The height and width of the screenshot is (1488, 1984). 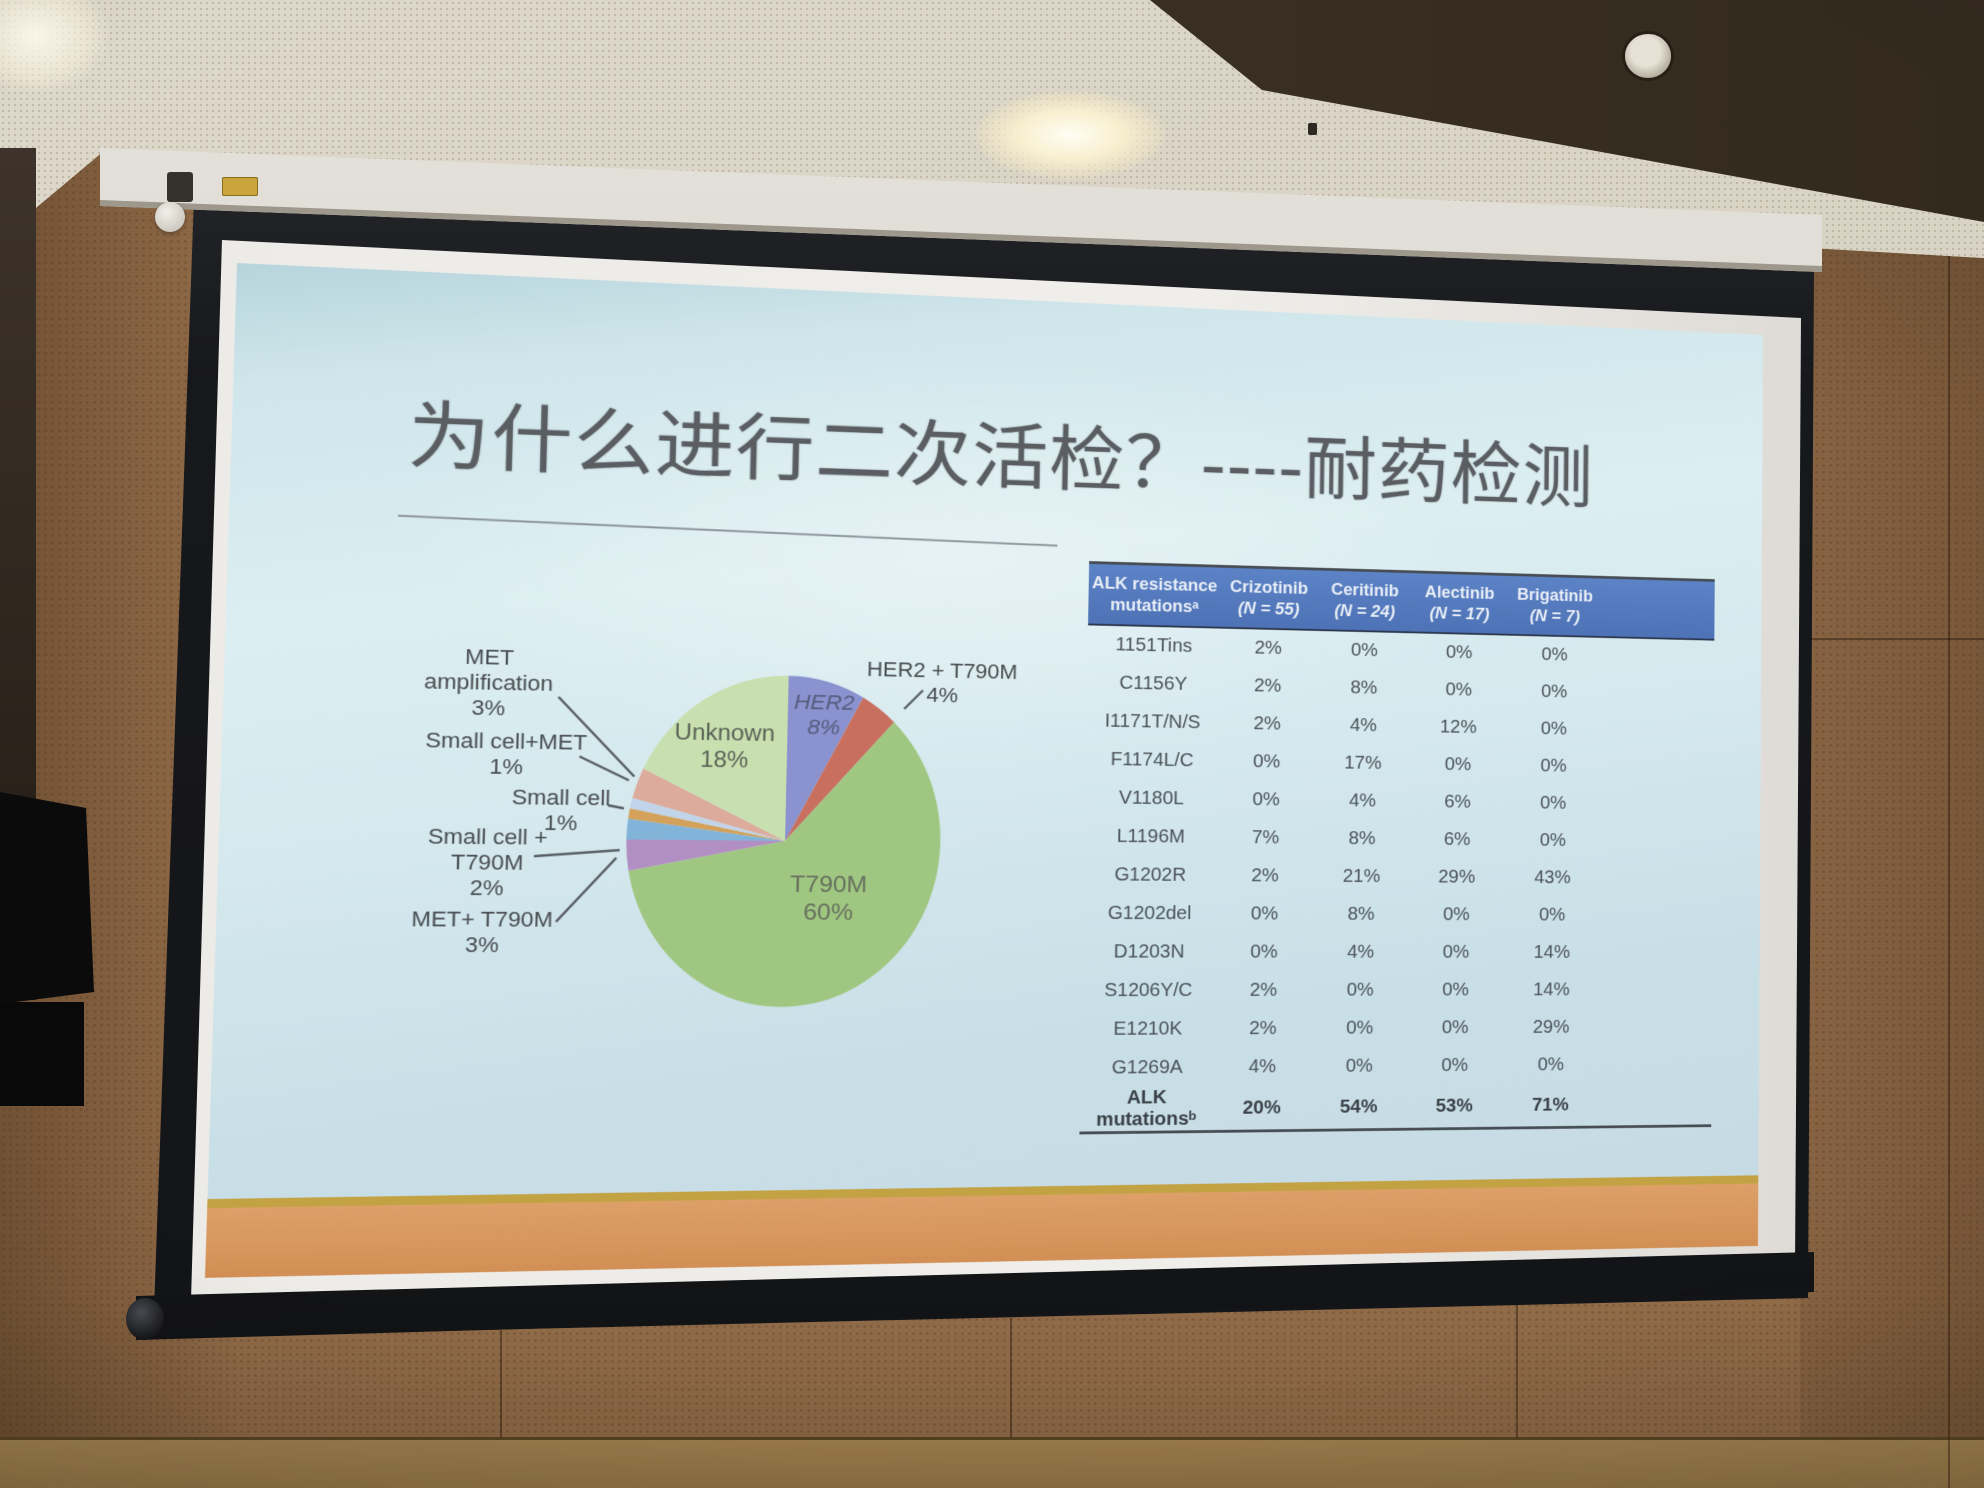 I want to click on warning-label, so click(x=240, y=186).